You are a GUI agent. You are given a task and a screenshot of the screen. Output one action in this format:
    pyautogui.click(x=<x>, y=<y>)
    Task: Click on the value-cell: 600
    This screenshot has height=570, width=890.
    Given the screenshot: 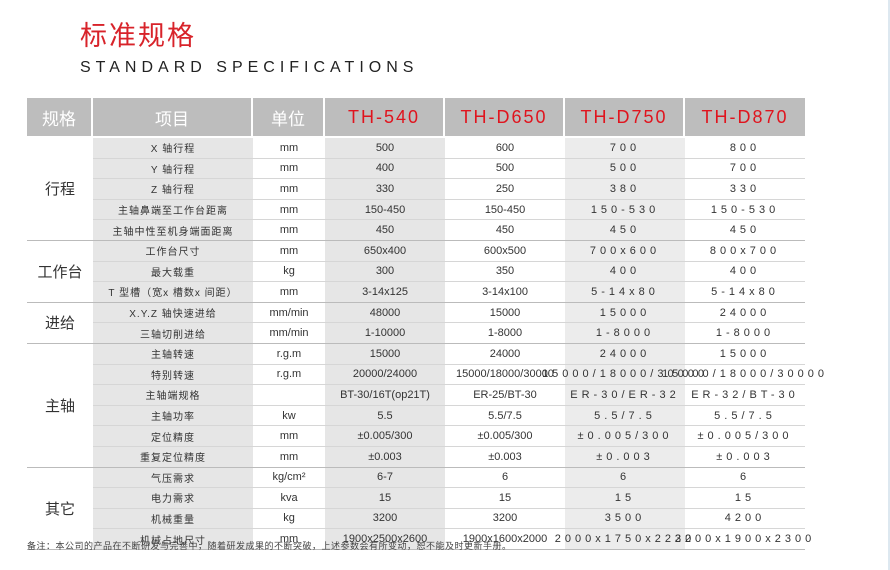 What is the action you would take?
    pyautogui.click(x=505, y=147)
    